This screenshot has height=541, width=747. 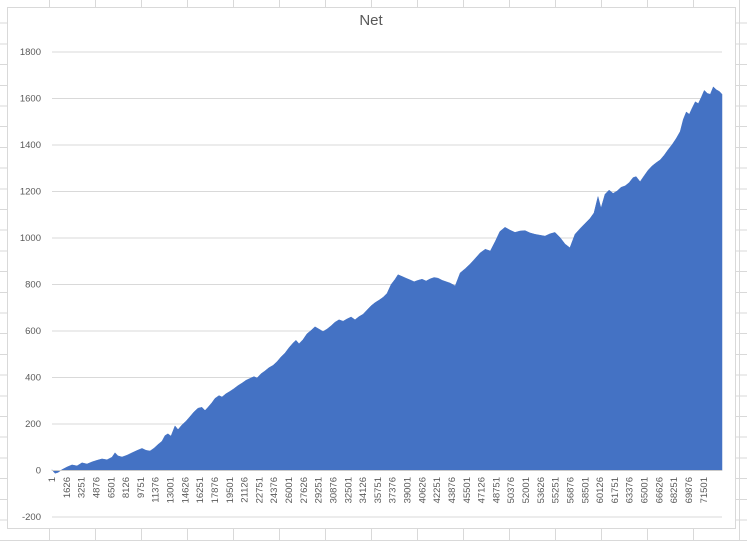 I want to click on y-tick-label-1400: 1400, so click(x=30, y=145).